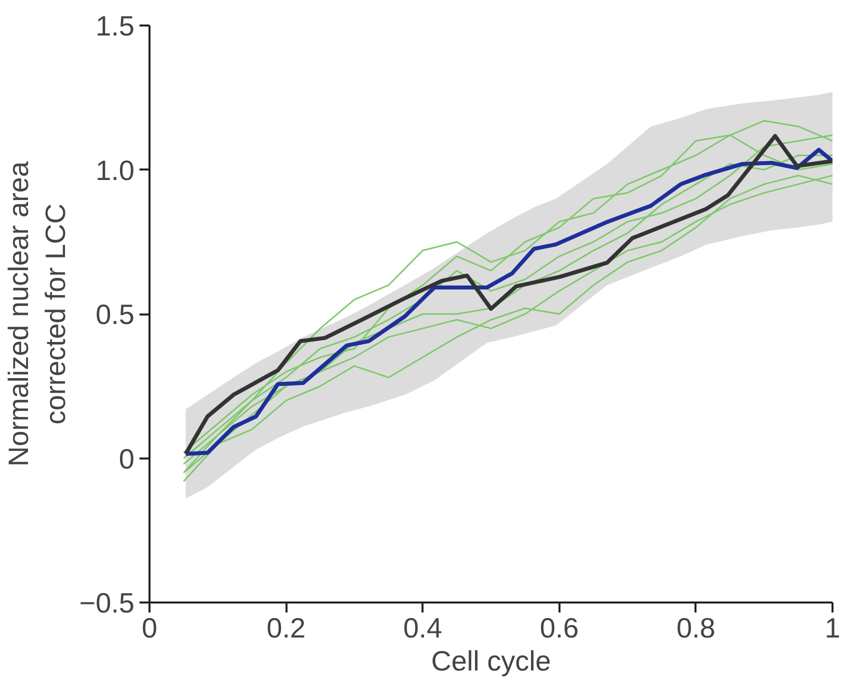  I want to click on x-tick-label: 0.6, so click(559, 628).